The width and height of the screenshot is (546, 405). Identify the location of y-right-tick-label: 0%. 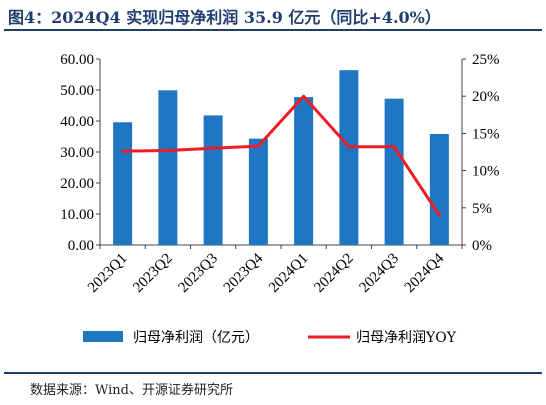
(482, 246).